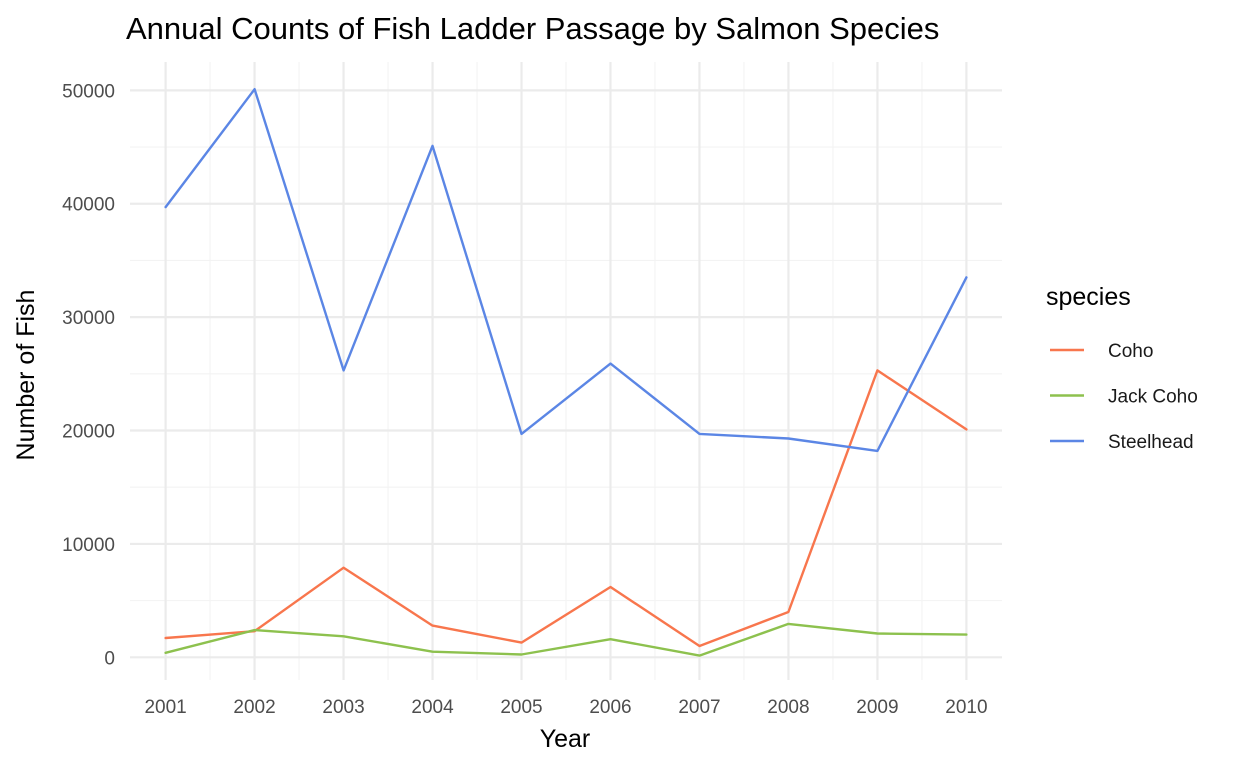  What do you see at coordinates (254, 707) in the screenshot?
I see `x-tick-label: 2002` at bounding box center [254, 707].